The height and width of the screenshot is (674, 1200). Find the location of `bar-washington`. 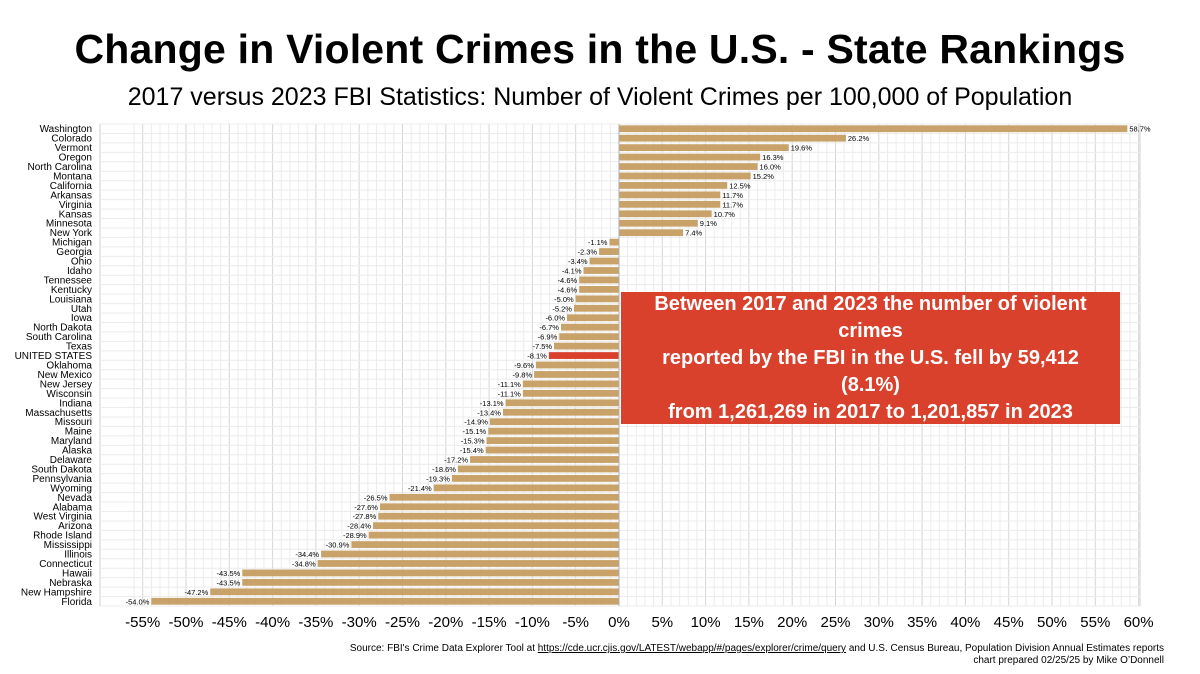

bar-washington is located at coordinates (873, 129).